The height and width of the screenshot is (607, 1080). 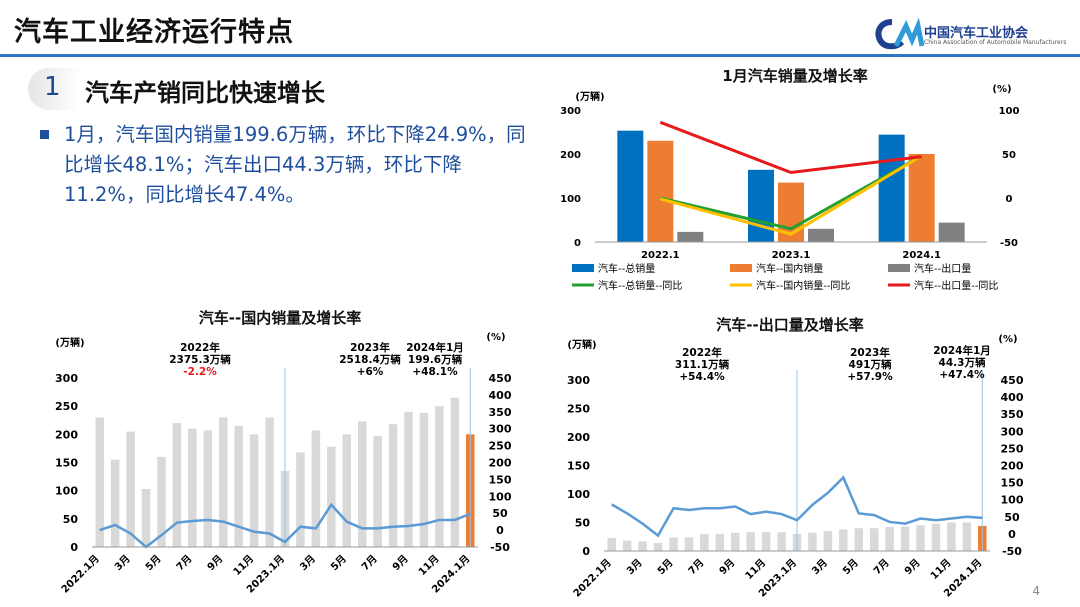 I want to click on annotation-text: +6%, so click(x=370, y=372).